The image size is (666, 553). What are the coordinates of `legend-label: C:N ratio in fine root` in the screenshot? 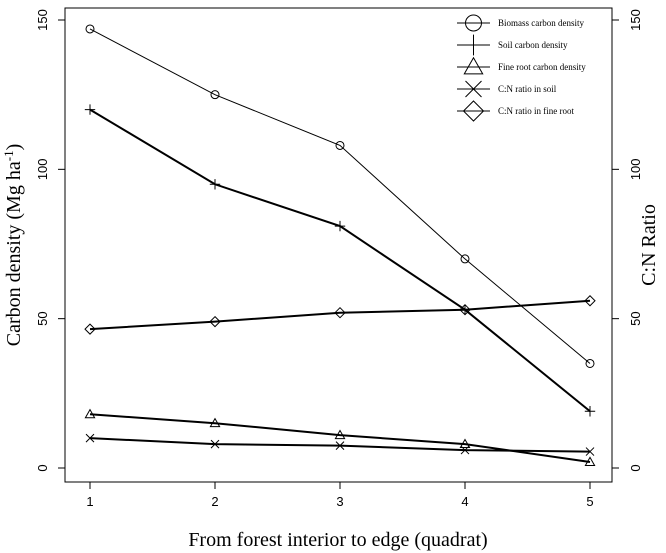 It's located at (536, 111).